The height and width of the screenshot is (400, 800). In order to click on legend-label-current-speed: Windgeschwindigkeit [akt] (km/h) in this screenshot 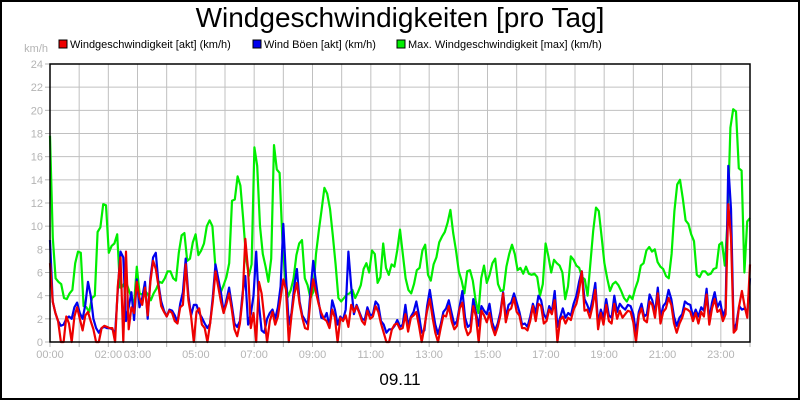, I will do `click(150, 45)`.